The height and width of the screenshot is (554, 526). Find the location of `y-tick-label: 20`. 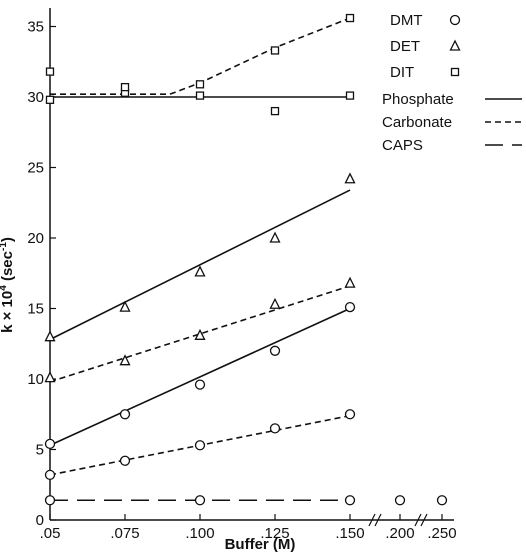

y-tick-label: 20 is located at coordinates (35, 238).